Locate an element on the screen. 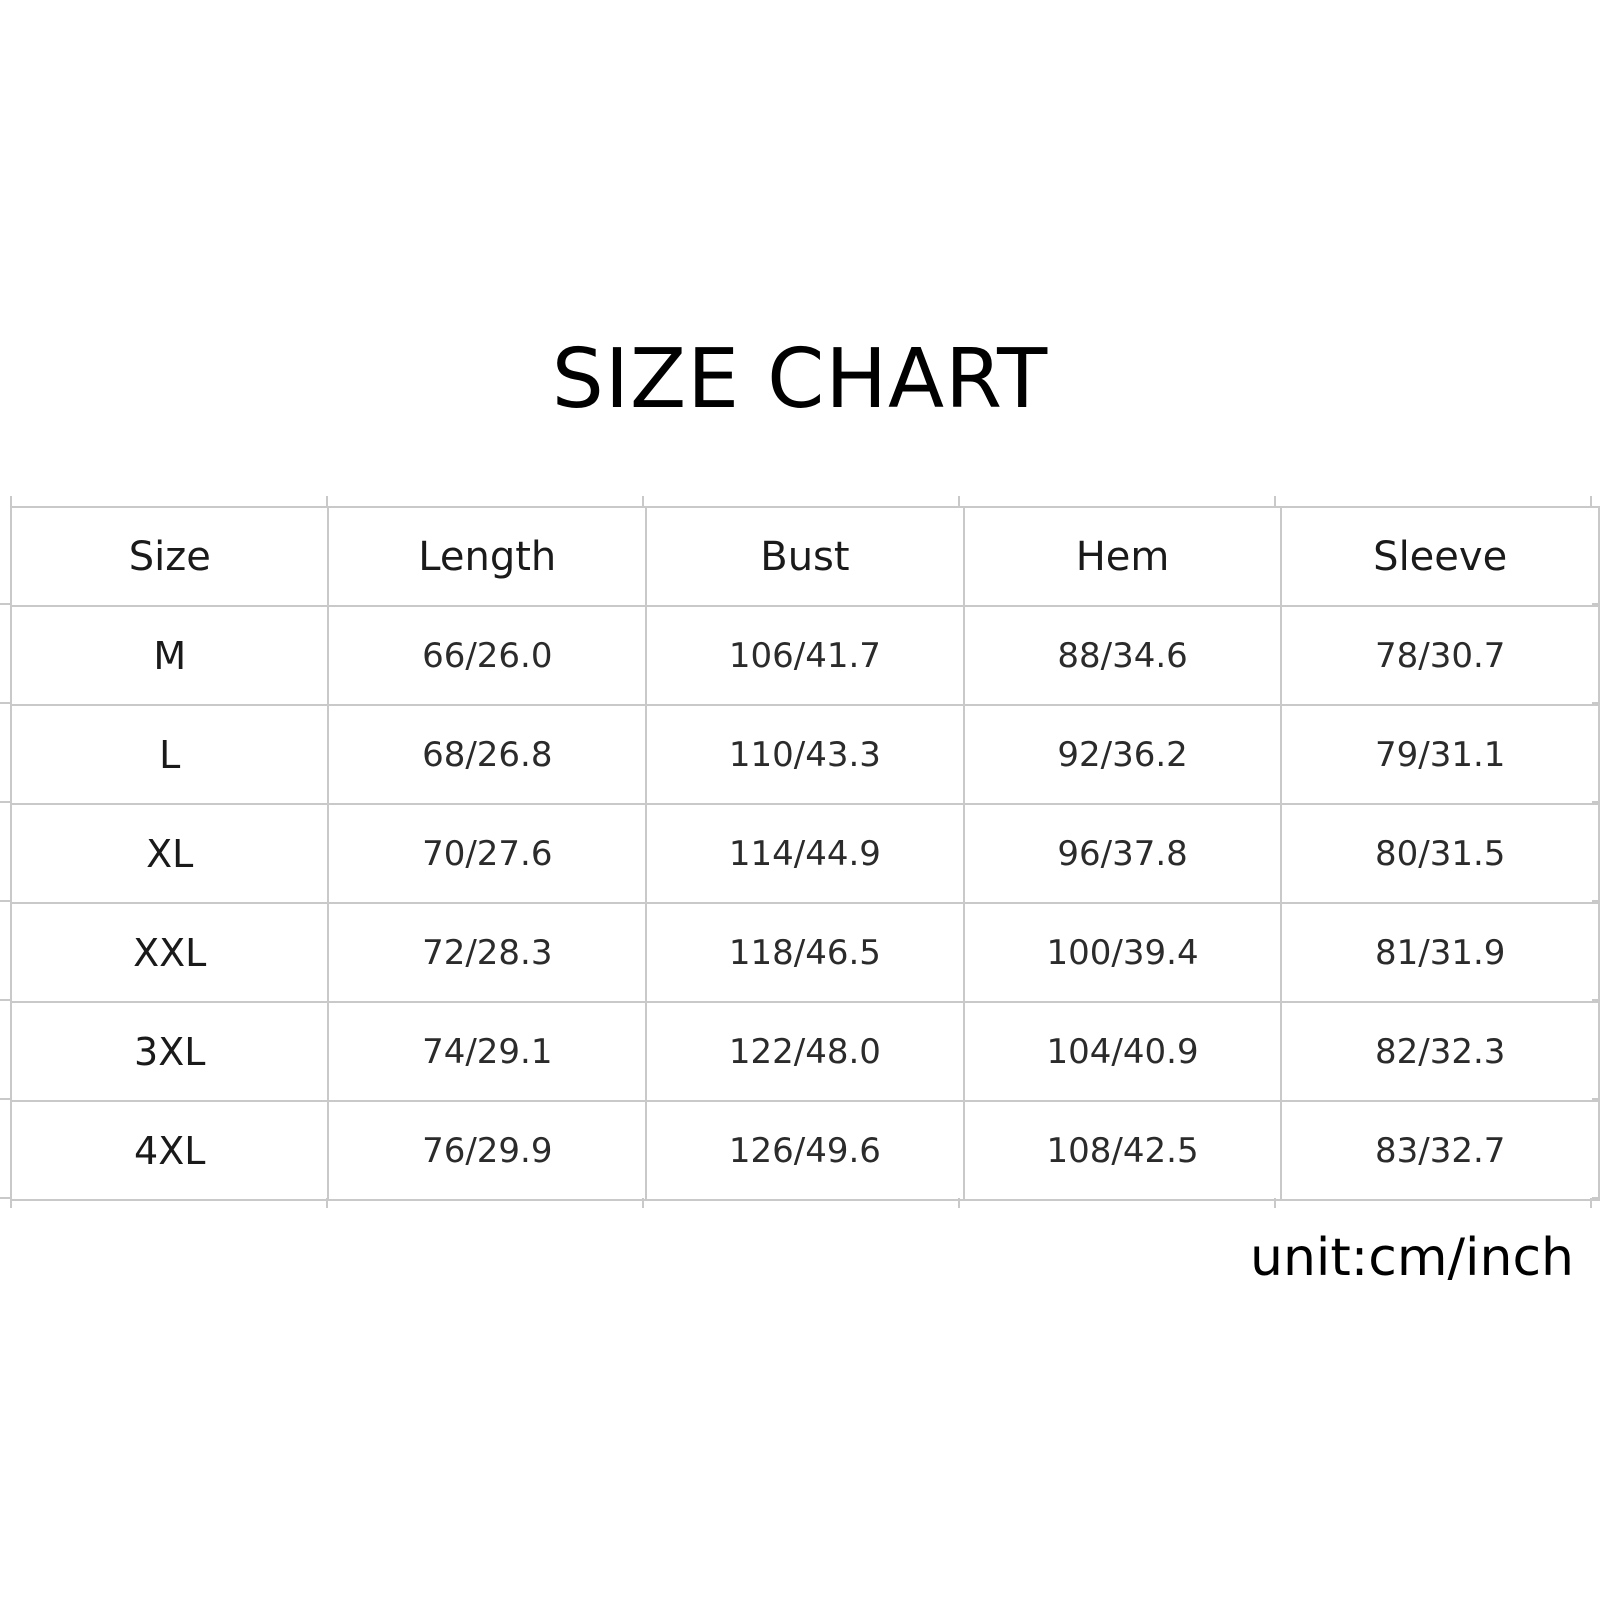 This screenshot has height=1600, width=1600. bust-cell: 122/48.0 is located at coordinates (804, 1051).